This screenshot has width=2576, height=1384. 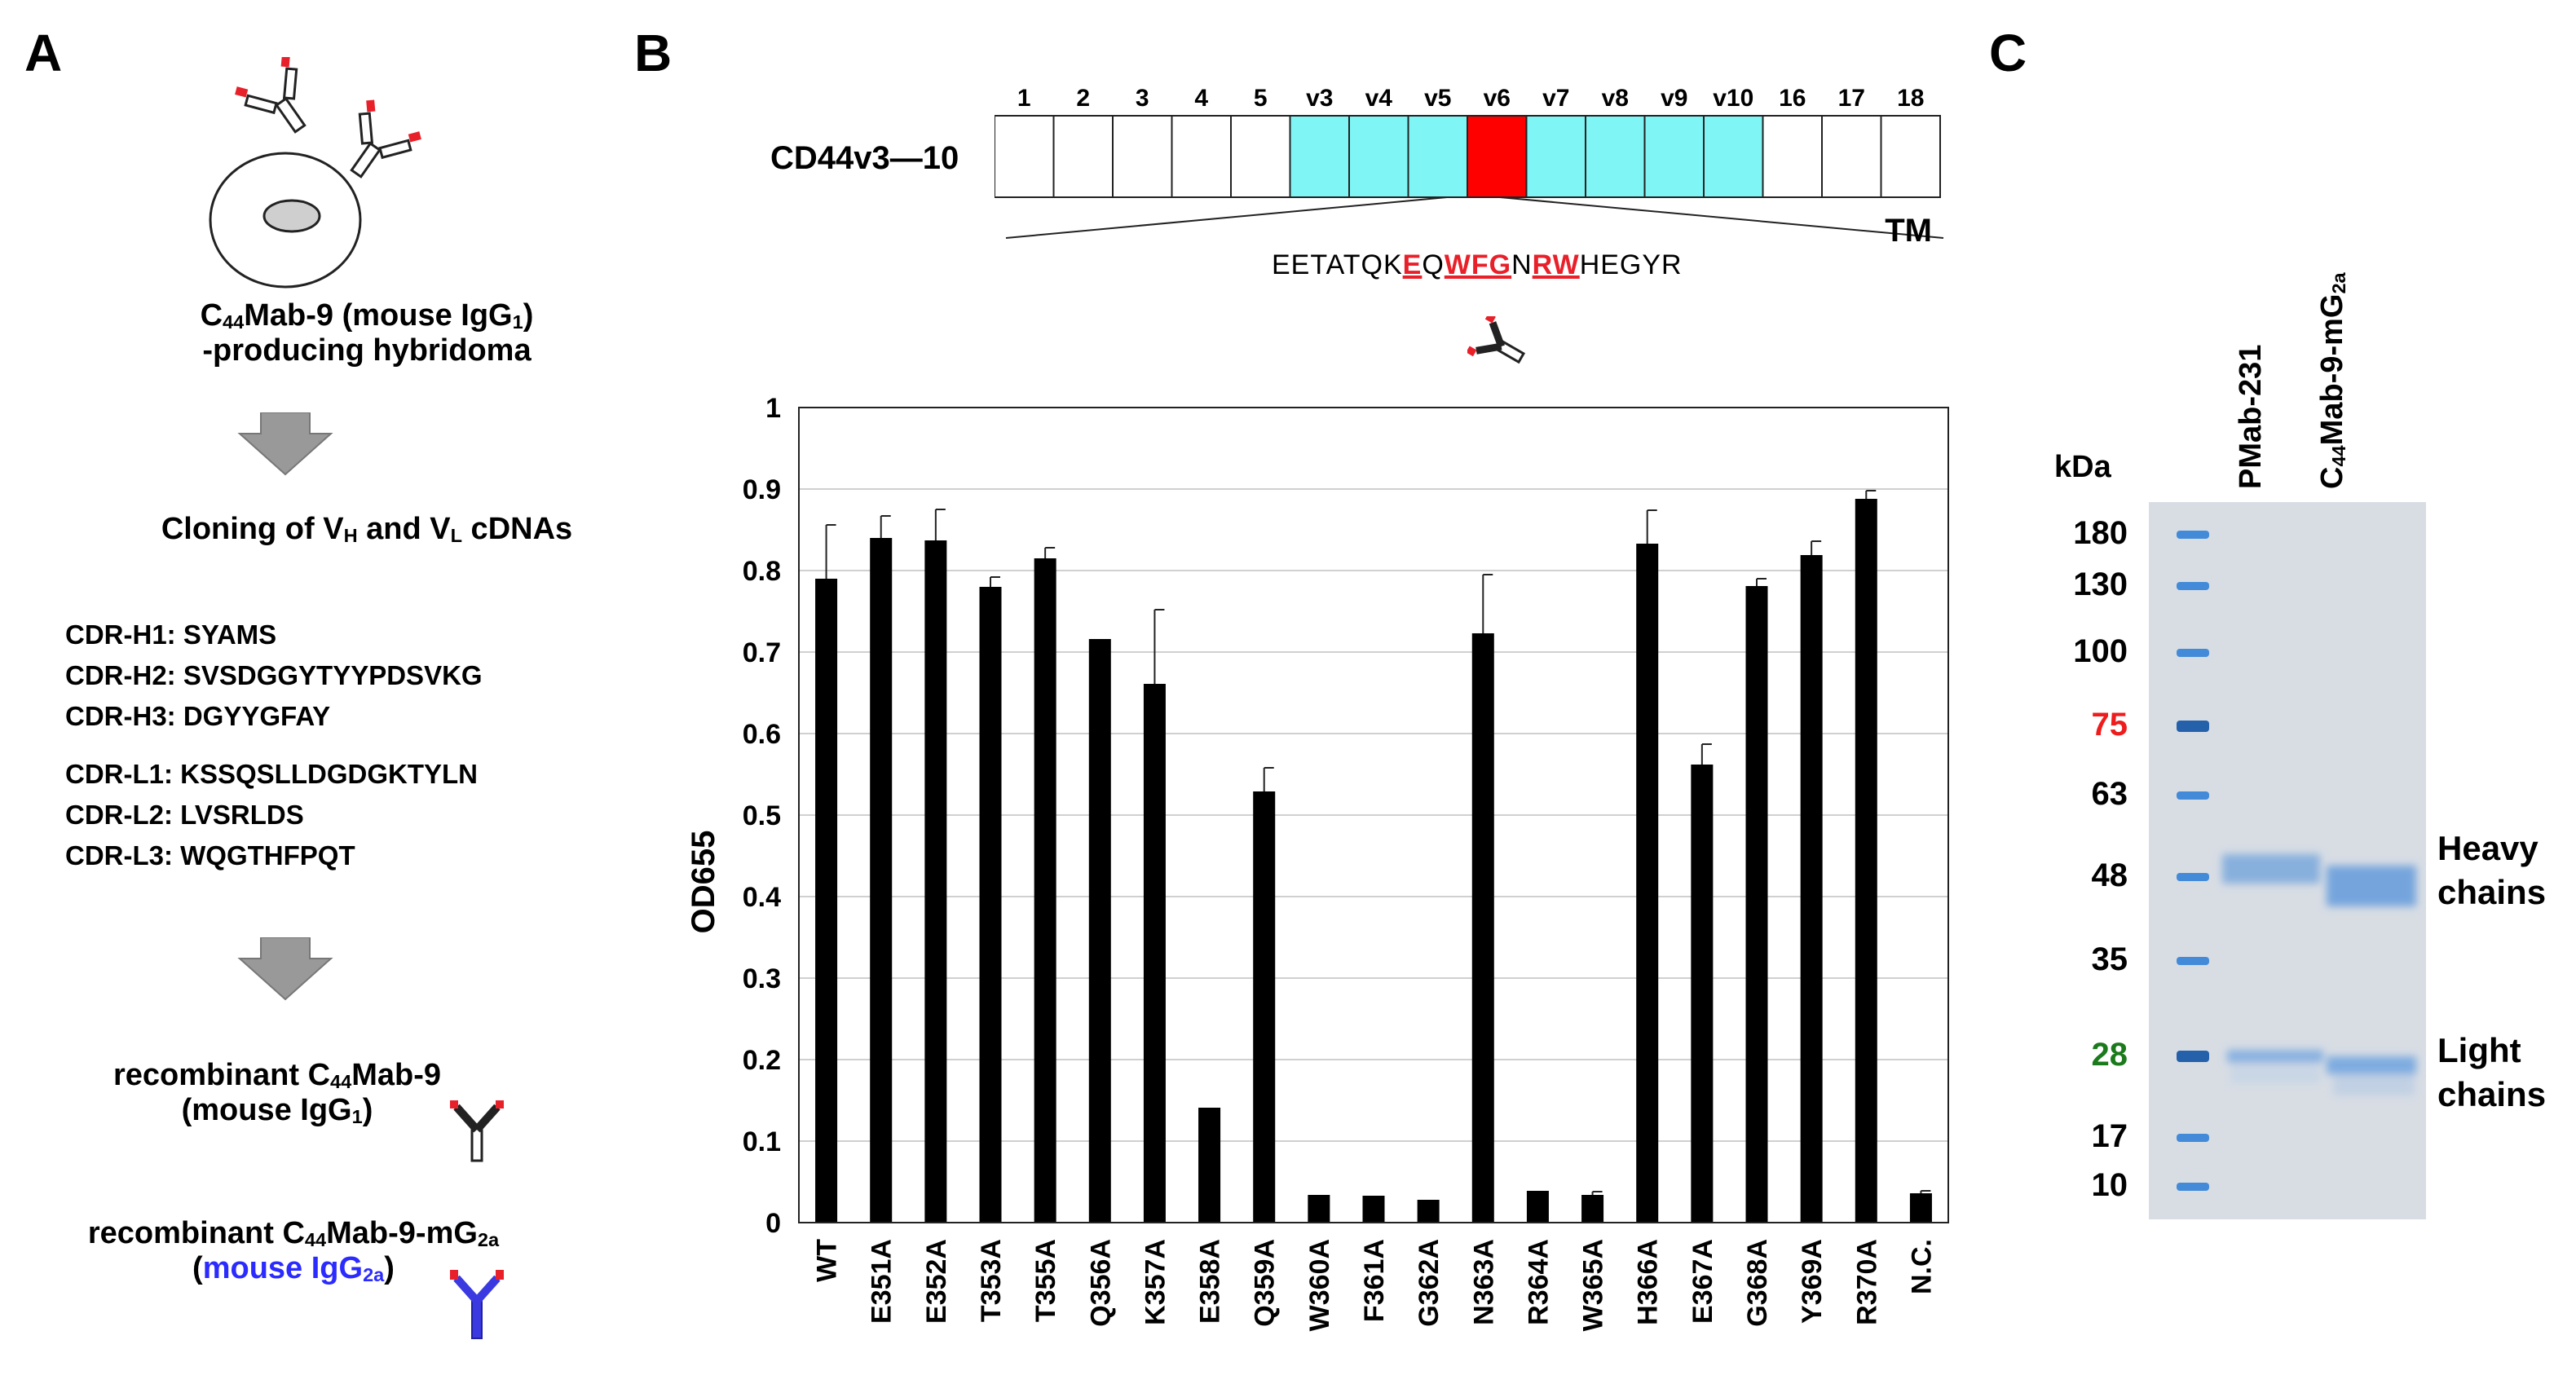 What do you see at coordinates (2287, 860) in the screenshot?
I see `sds-page-gel` at bounding box center [2287, 860].